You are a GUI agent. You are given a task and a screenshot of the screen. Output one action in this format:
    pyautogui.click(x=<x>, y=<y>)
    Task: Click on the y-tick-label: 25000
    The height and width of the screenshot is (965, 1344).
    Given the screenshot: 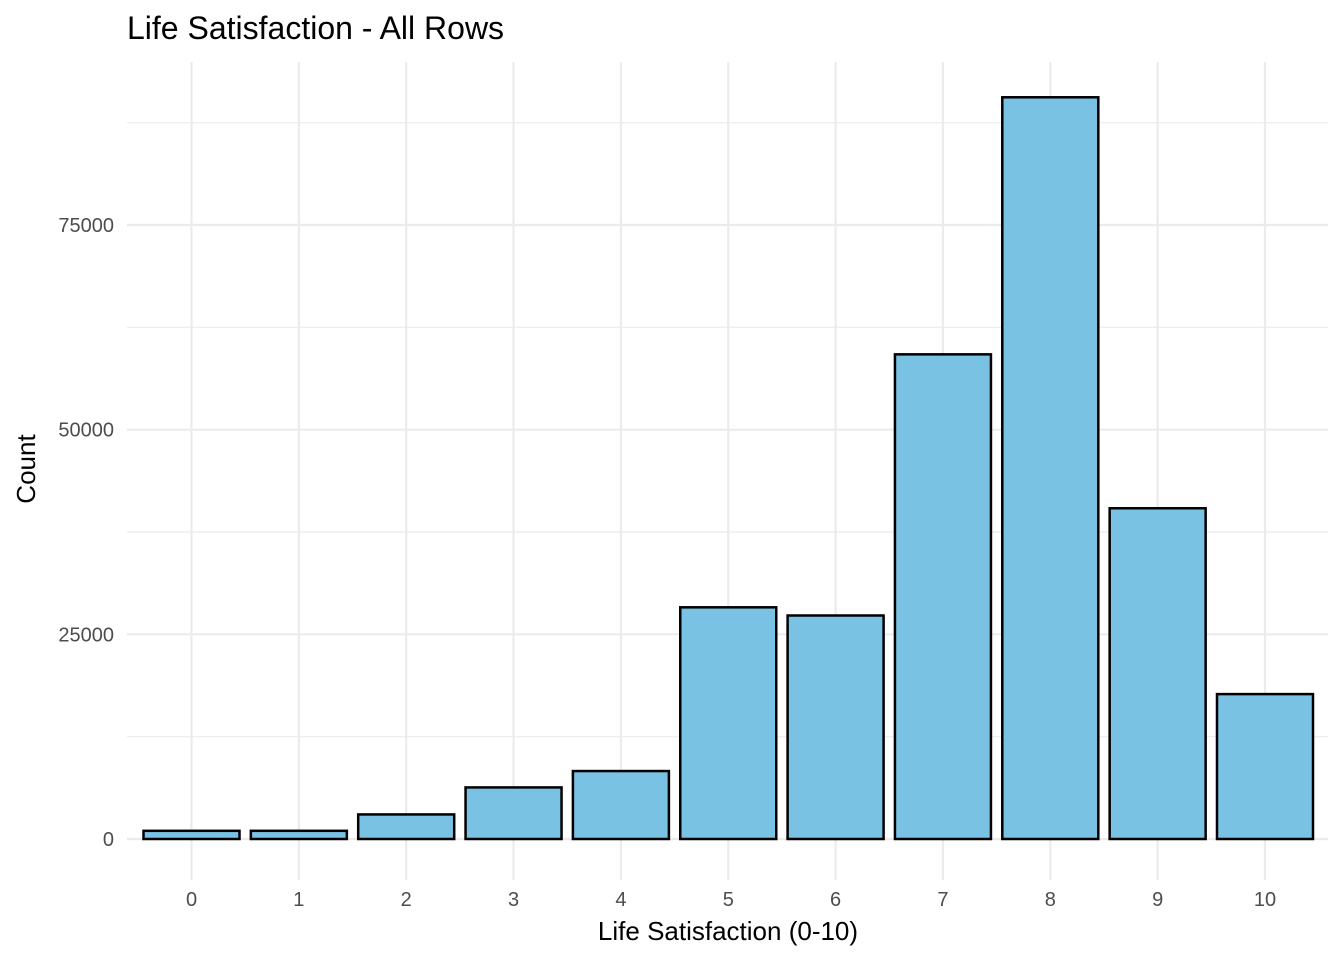 What is the action you would take?
    pyautogui.click(x=86, y=635)
    